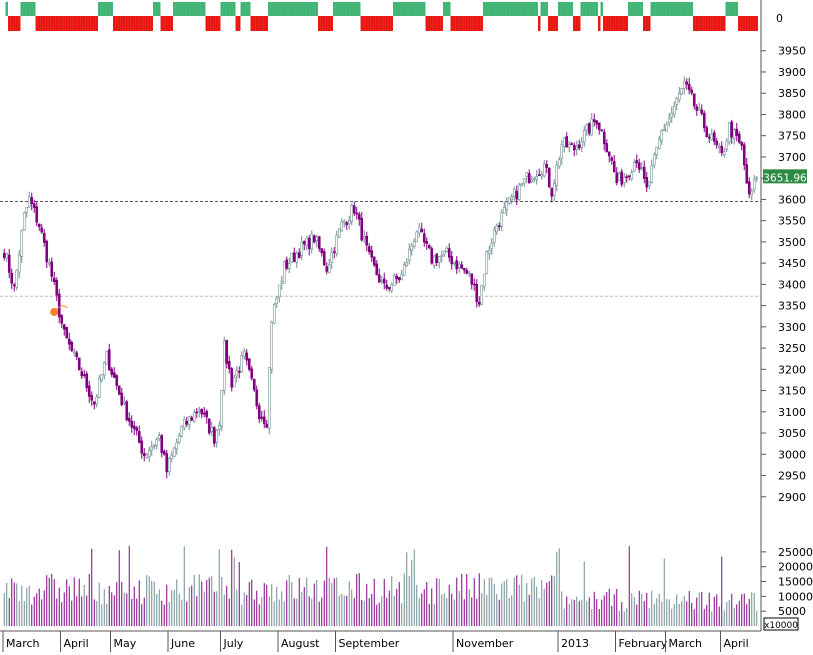 Image resolution: width=813 pixels, height=655 pixels. I want to click on price-tick-label: 3050, so click(792, 433).